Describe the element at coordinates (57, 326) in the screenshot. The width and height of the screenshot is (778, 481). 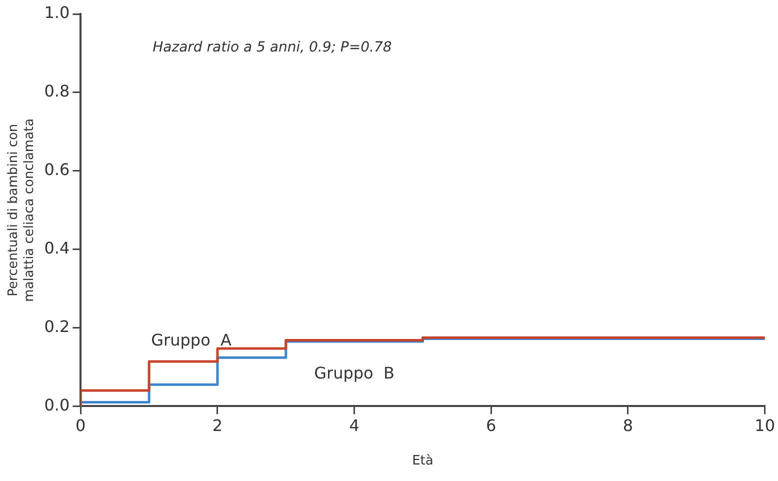
I see `y-tick-label: 0.2` at that location.